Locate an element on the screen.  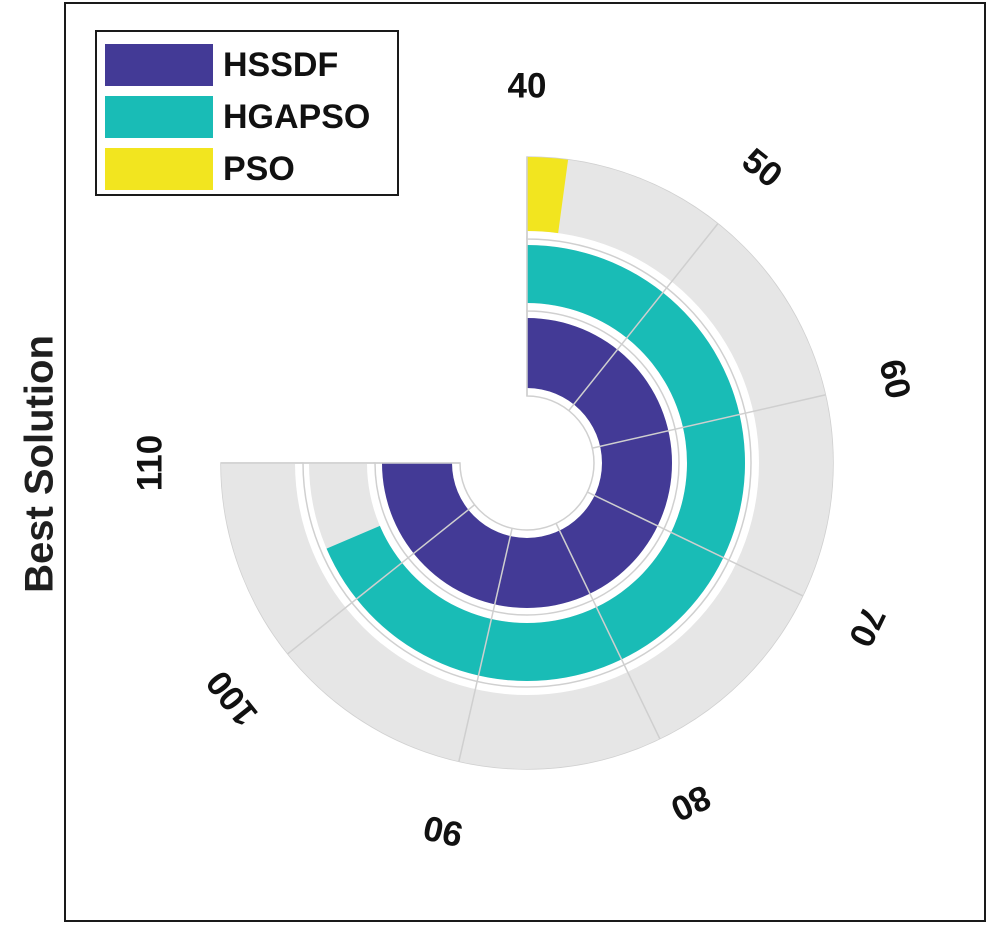
legend-swatch-hgapso is located at coordinates (159, 117).